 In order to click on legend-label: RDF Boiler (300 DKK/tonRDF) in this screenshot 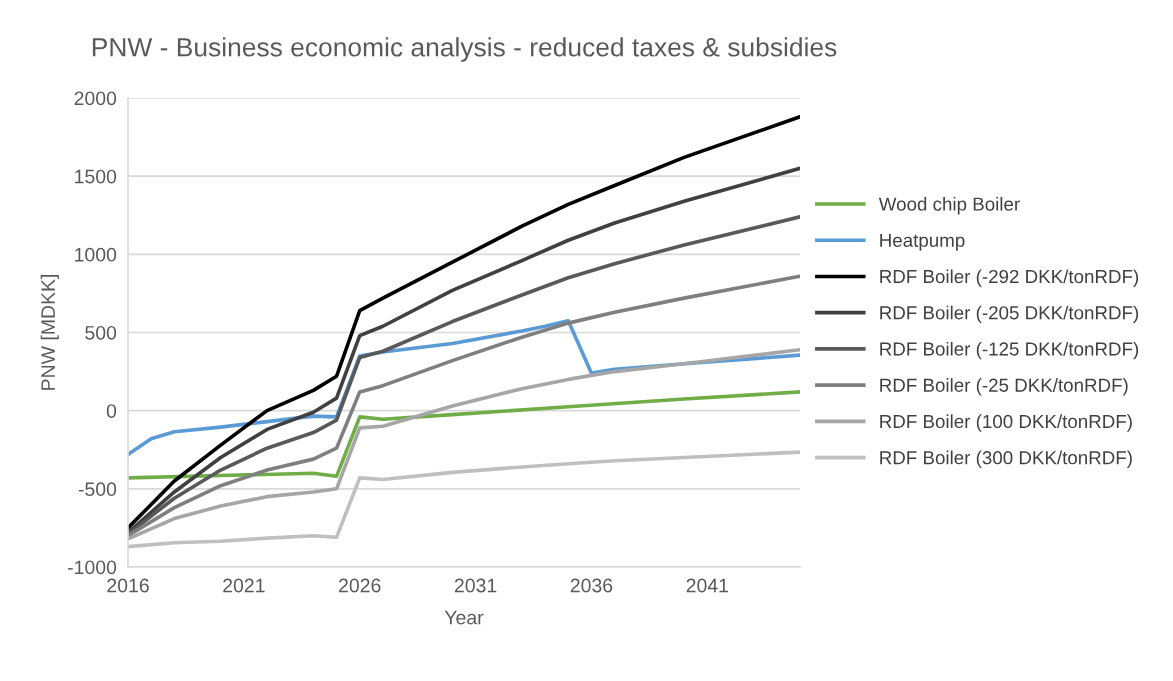, I will do `click(1006, 459)`.